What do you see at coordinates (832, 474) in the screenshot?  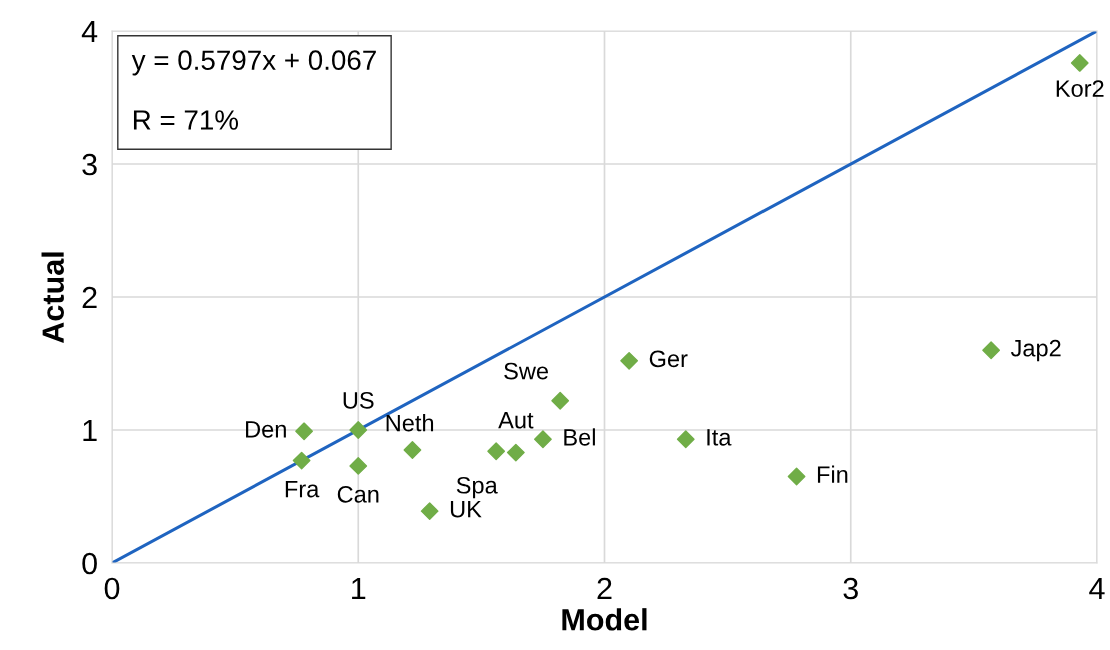 I see `annotation: Fin` at bounding box center [832, 474].